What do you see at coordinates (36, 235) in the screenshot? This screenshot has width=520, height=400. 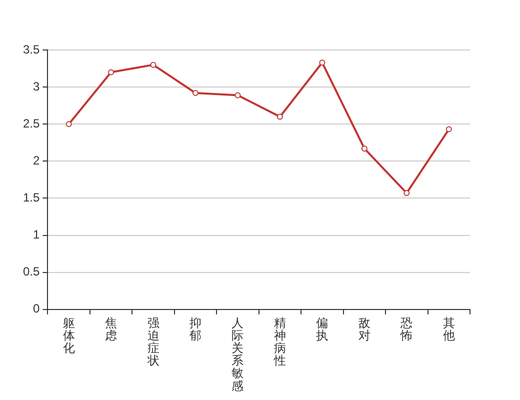 I see `y-tick-label: 1` at bounding box center [36, 235].